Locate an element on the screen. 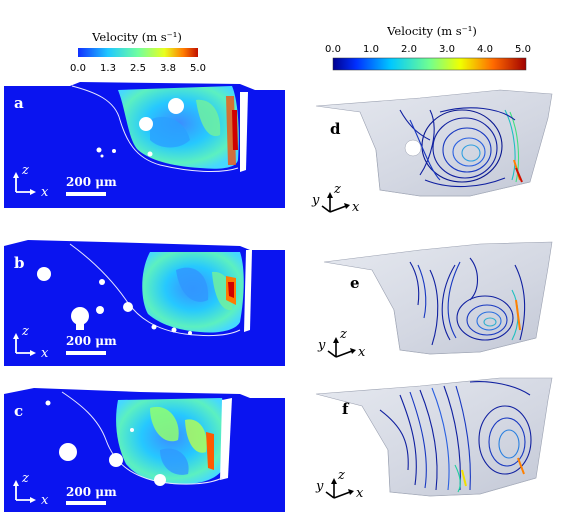 This screenshot has height=514, width=568. colorbar-left-tick: 2.5 is located at coordinates (138, 68).